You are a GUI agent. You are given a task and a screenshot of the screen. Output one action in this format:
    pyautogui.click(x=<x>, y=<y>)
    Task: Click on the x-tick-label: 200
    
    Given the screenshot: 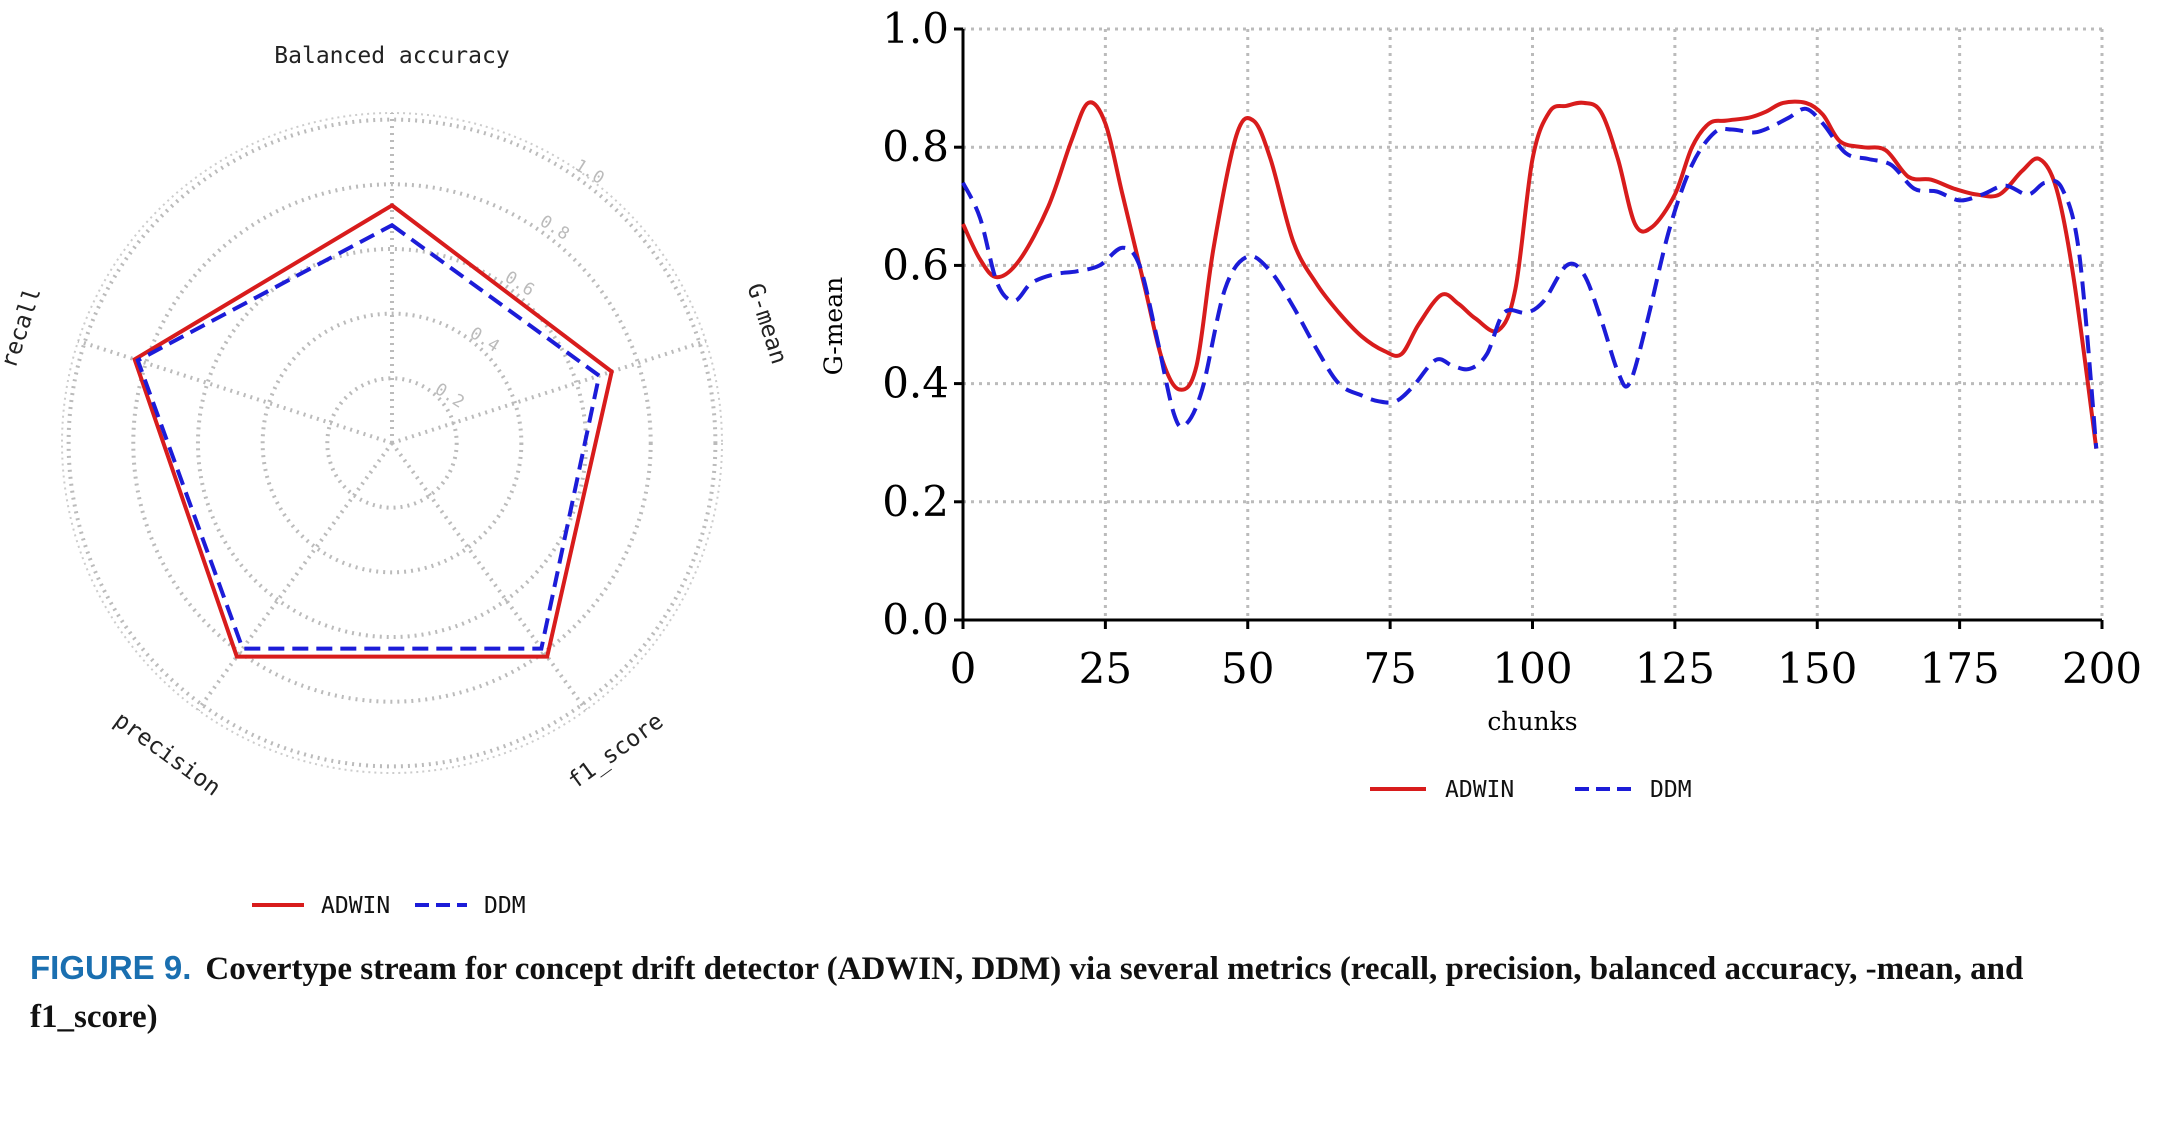 What is the action you would take?
    pyautogui.click(x=2102, y=668)
    